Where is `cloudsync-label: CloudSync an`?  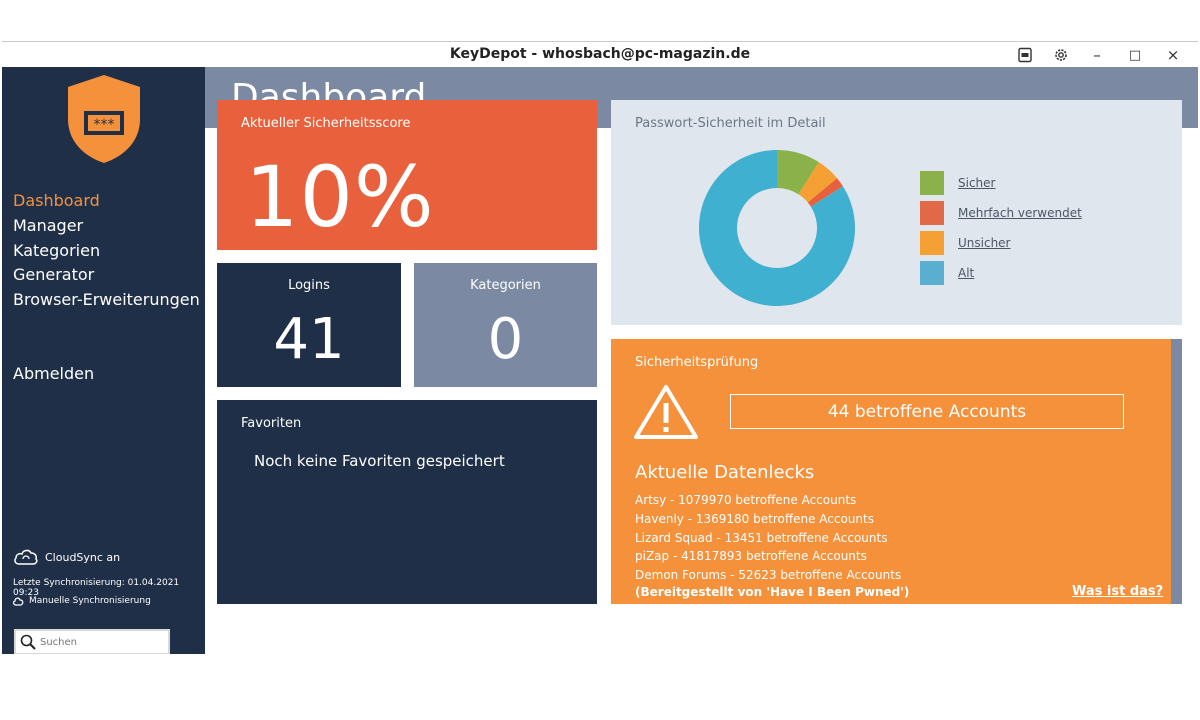
cloudsync-label: CloudSync an is located at coordinates (83, 557).